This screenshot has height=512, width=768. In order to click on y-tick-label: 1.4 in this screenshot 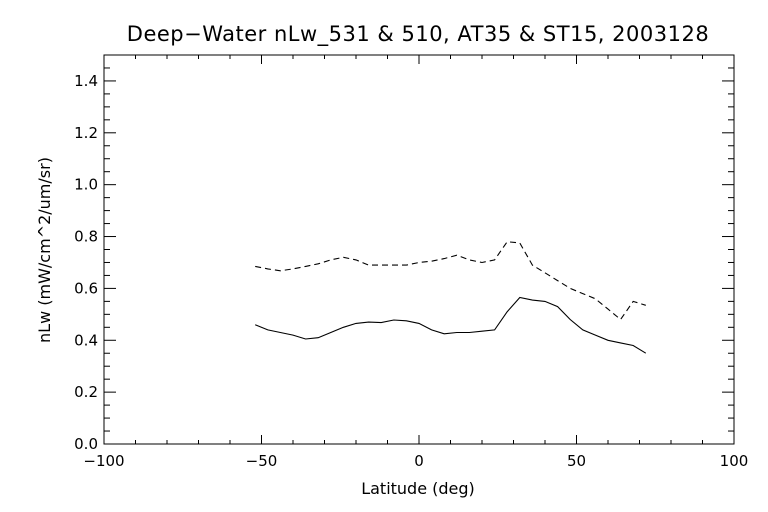, I will do `click(86, 81)`.